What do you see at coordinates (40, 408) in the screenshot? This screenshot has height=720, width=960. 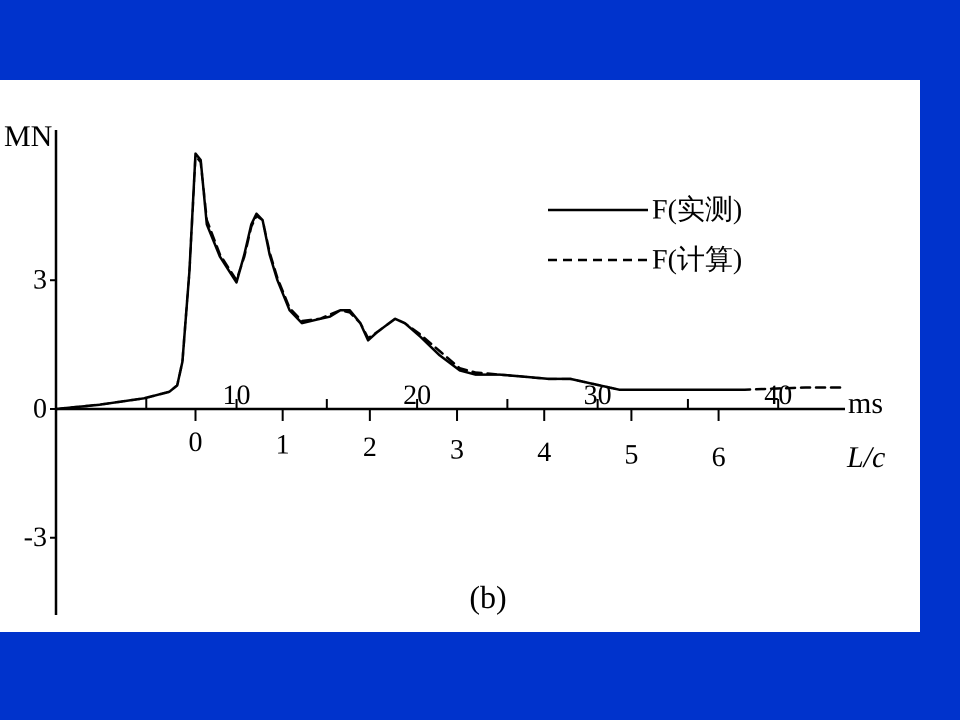 I see `y-tick-label: 0` at bounding box center [40, 408].